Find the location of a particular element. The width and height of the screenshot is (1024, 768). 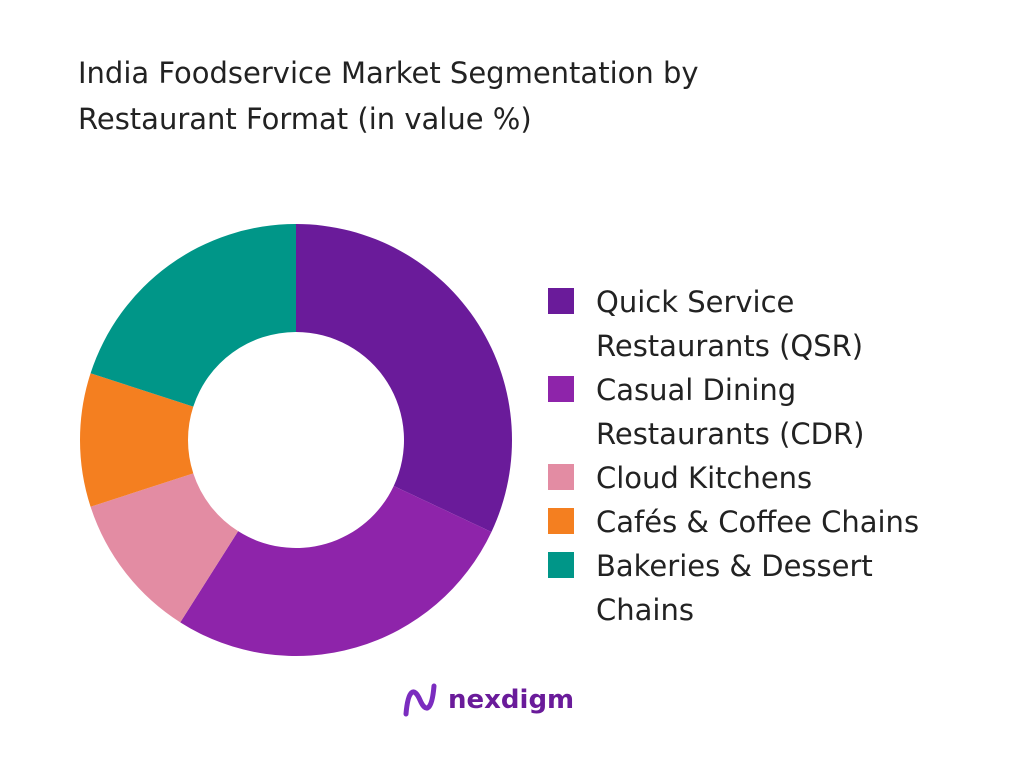

legend-item: Bakeries & Dessert Chains is located at coordinates (768, 588).